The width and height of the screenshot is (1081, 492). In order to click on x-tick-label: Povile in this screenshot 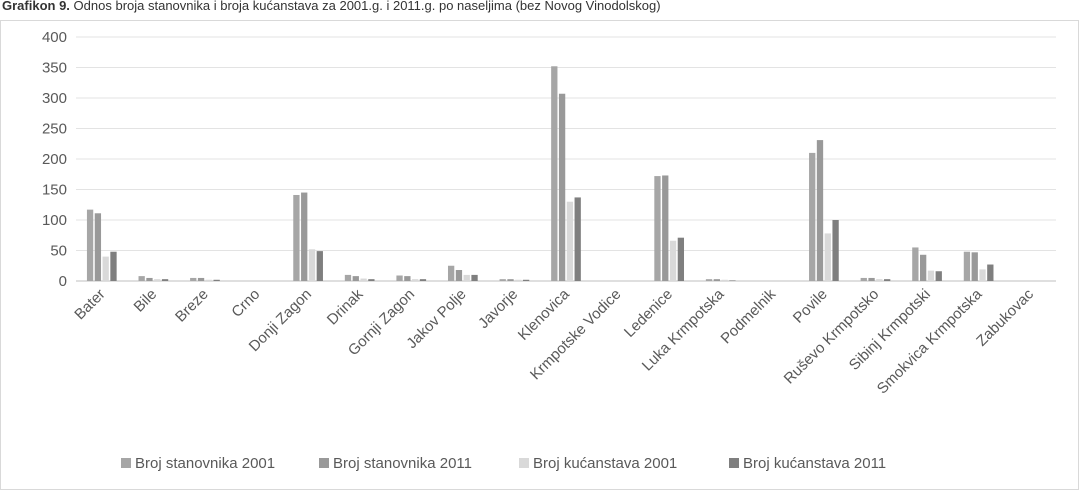, I will do `click(810, 306)`.